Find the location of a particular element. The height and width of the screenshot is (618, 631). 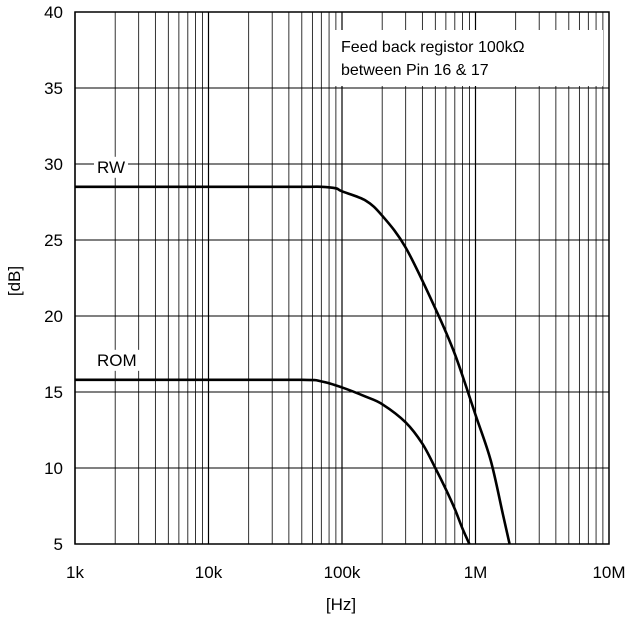

y-tick-label: 25 is located at coordinates (53, 240).